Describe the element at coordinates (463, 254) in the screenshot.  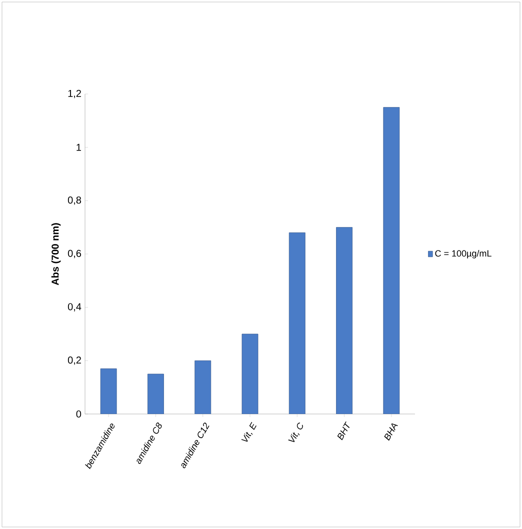
I see `legend-label: C = 100µg/mL` at that location.